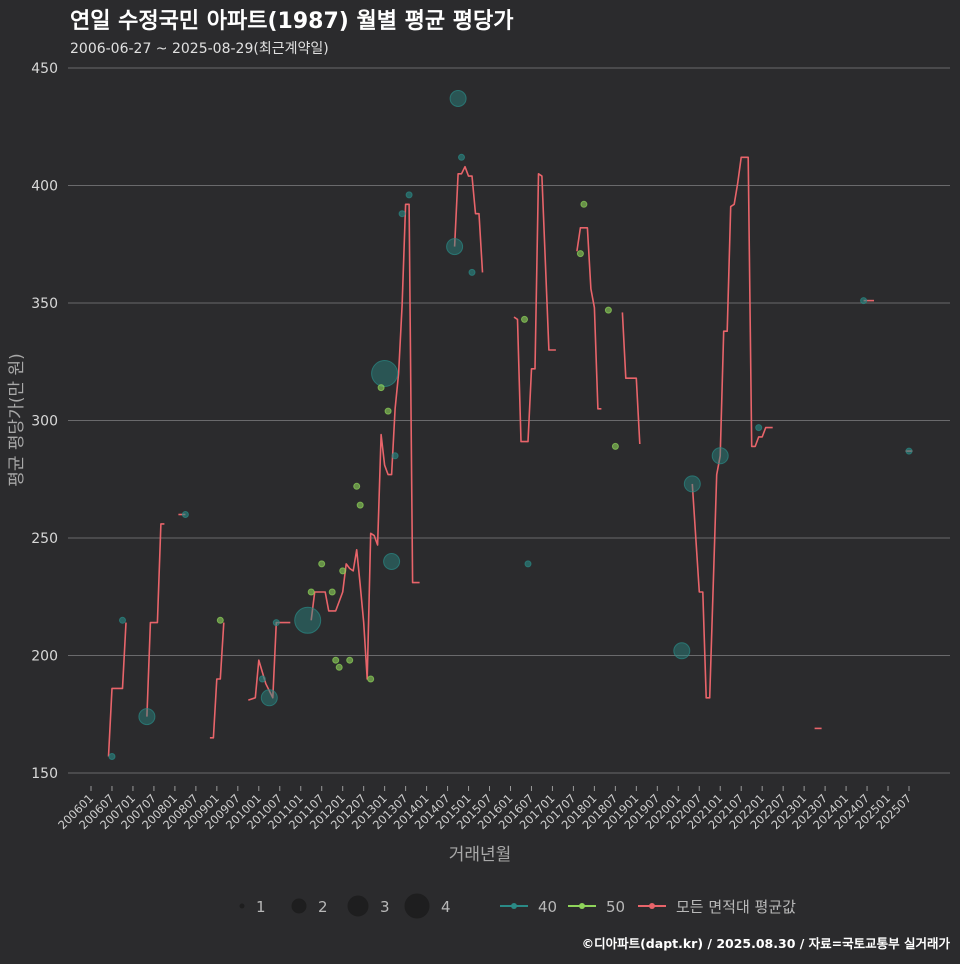  I want to click on x-axis-label: 거래년월, so click(480, 855).